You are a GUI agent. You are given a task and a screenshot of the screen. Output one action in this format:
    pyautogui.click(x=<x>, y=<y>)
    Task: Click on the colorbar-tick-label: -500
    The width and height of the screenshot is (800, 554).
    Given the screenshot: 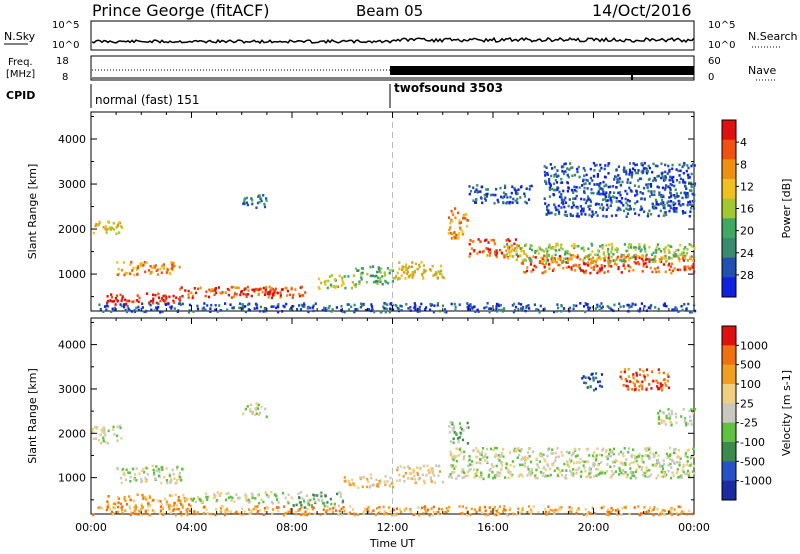 What is the action you would take?
    pyautogui.click(x=752, y=461)
    